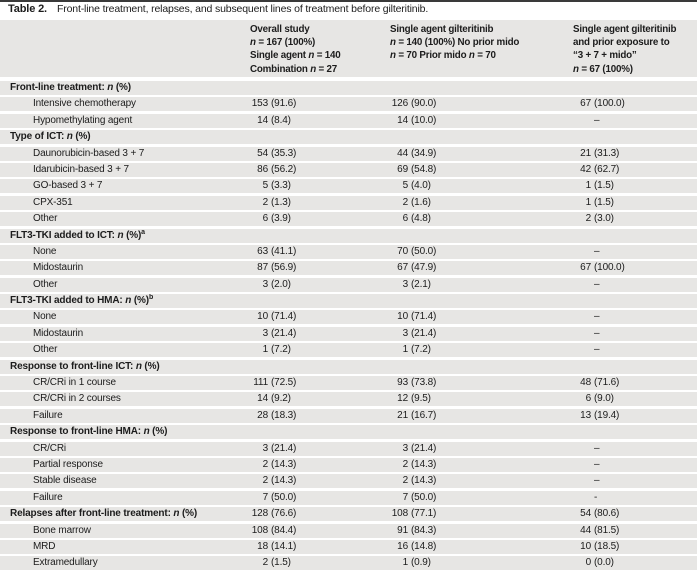 The height and width of the screenshot is (573, 697). Describe the element at coordinates (348, 219) in the screenshot. I see `table-row: Other 6 (3.9) 6 (4.8) 2 (3.0)` at that location.